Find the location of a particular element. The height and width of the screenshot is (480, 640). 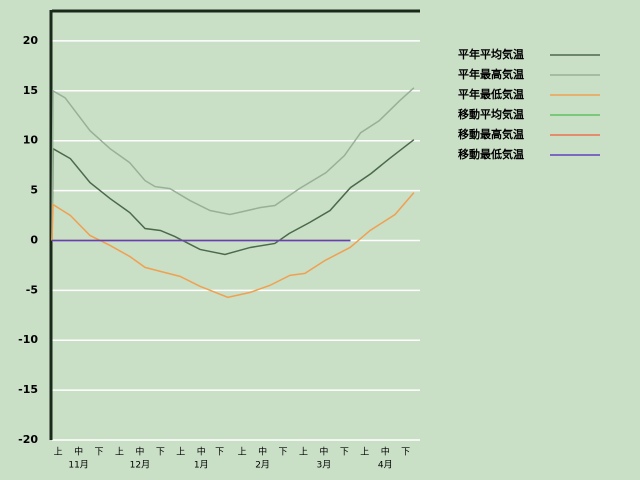

y-tick-label: 15 is located at coordinates (30, 90).